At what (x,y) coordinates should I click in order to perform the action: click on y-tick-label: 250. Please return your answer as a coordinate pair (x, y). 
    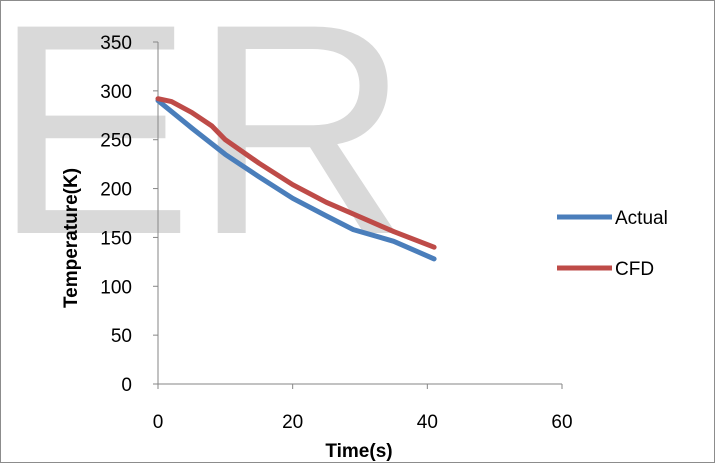
    Looking at the image, I should click on (116, 141).